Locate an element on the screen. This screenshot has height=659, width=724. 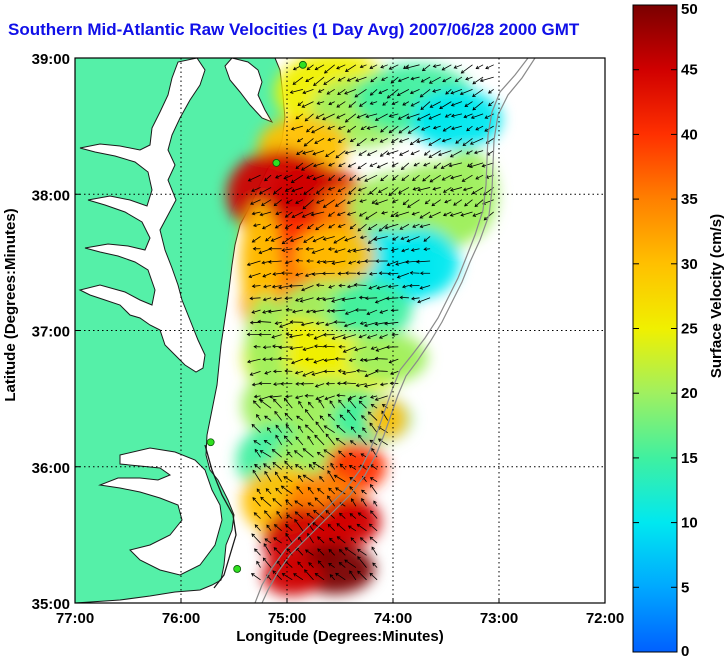
outer-banks is located at coordinates (220, 516).